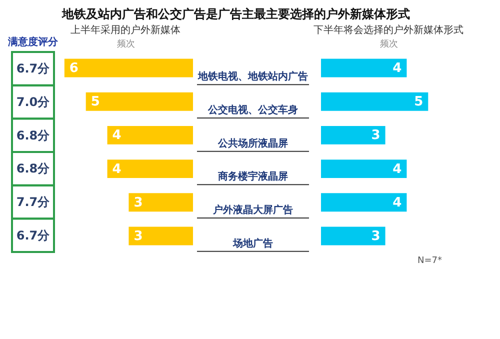 This screenshot has width=500, height=339. I want to click on y-tick-label: 场地广告, so click(252, 243).